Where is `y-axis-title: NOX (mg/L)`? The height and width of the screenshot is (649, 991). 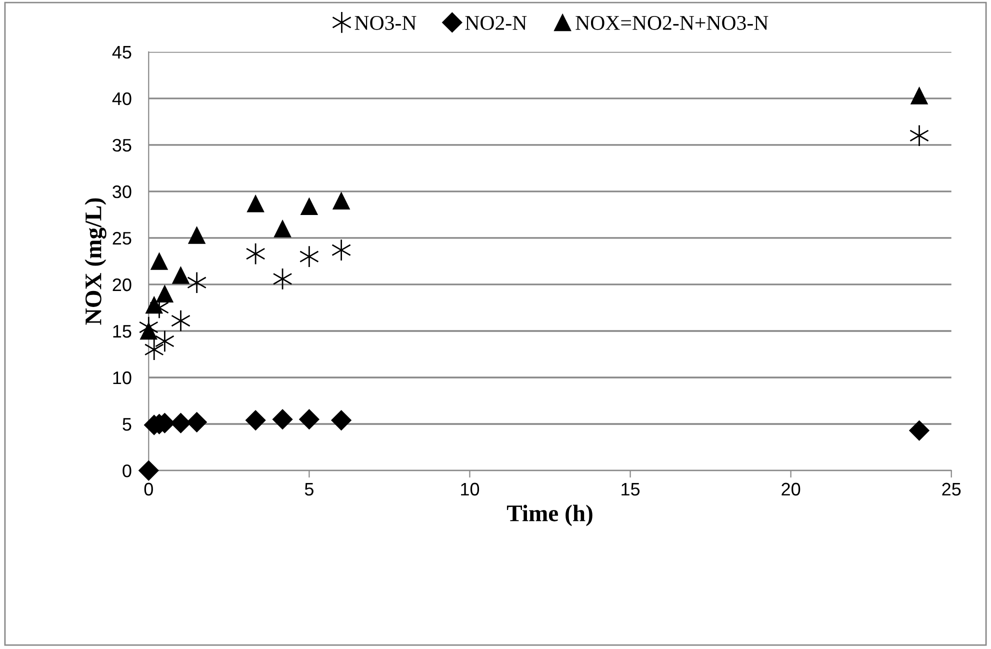
y-axis-title: NOX (mg/L) is located at coordinates (95, 261).